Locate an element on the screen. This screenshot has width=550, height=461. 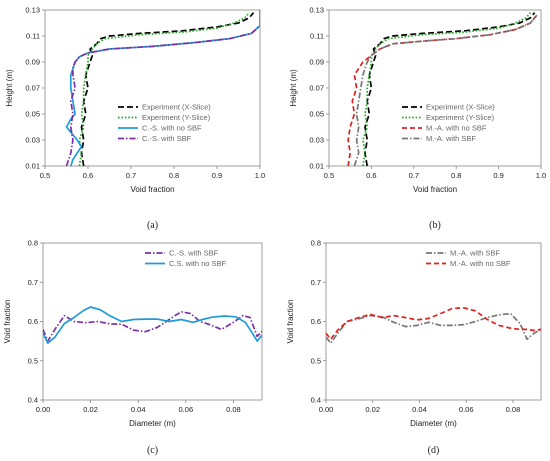
panel-caption: (a) is located at coordinates (152, 225).